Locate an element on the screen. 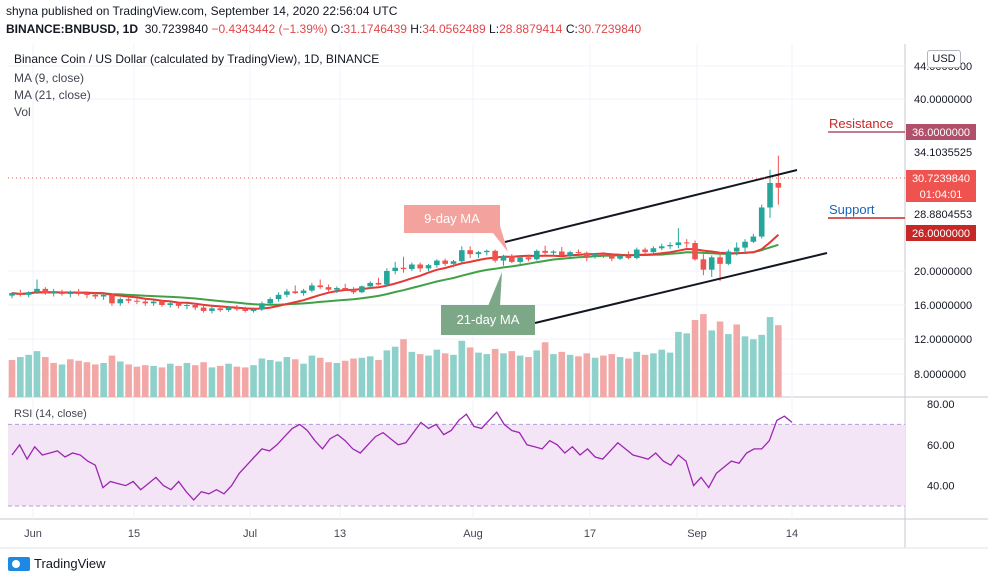 The width and height of the screenshot is (988, 584). price-axis-tick: 8.0000000 is located at coordinates (940, 375).